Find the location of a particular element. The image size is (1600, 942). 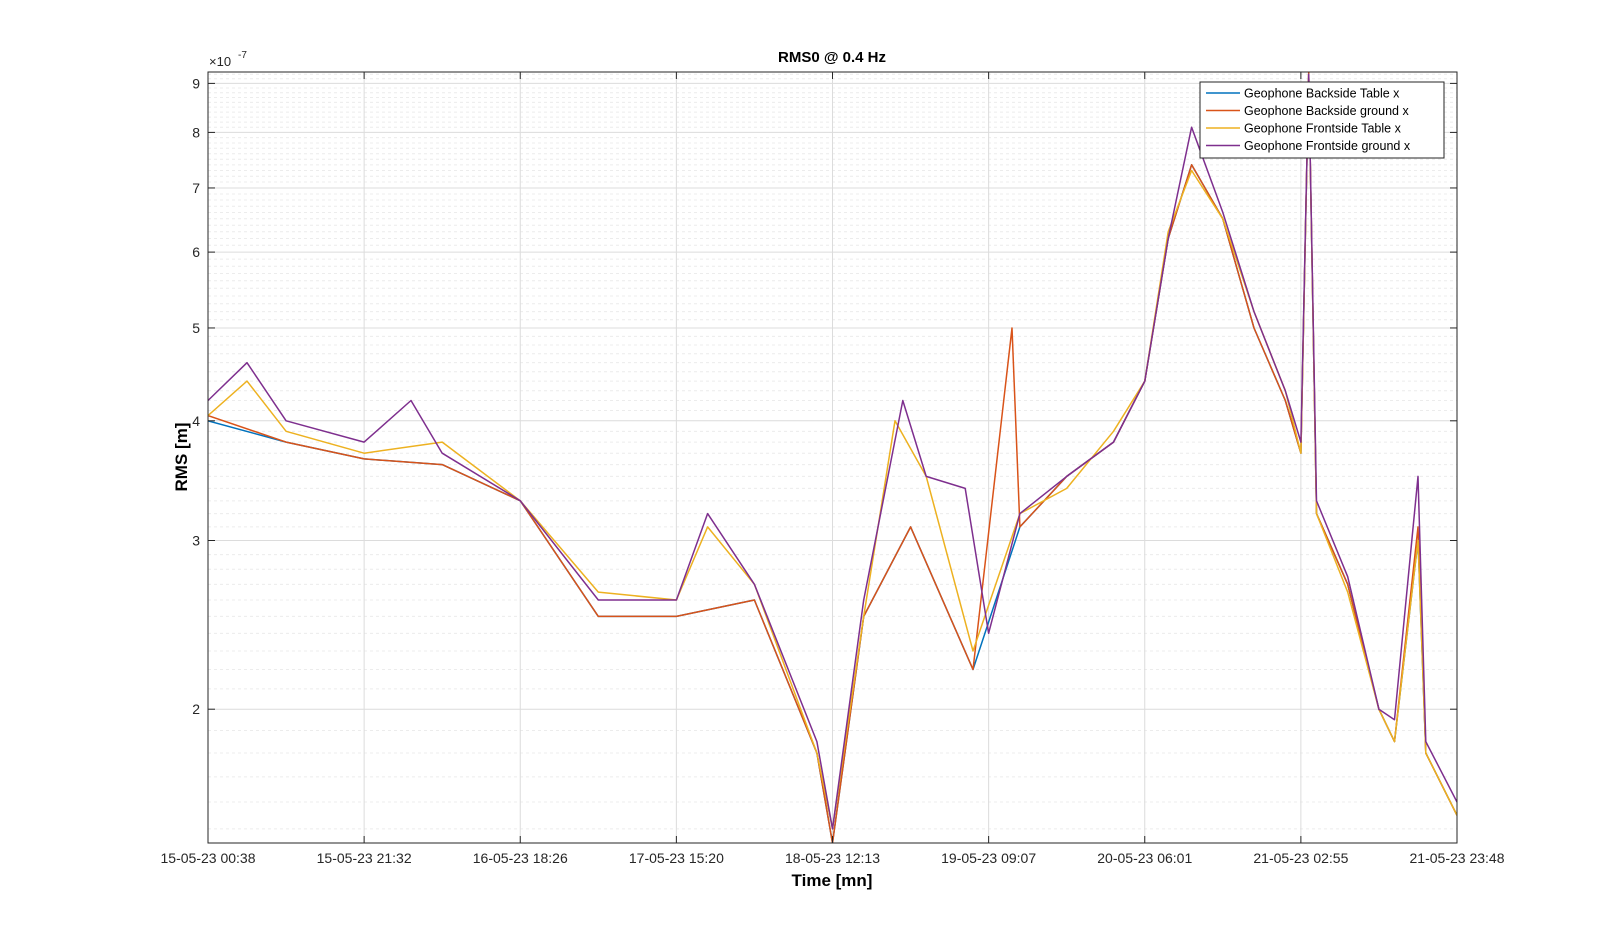

x-tick-label: 18-05-23 12:13 is located at coordinates (832, 858).